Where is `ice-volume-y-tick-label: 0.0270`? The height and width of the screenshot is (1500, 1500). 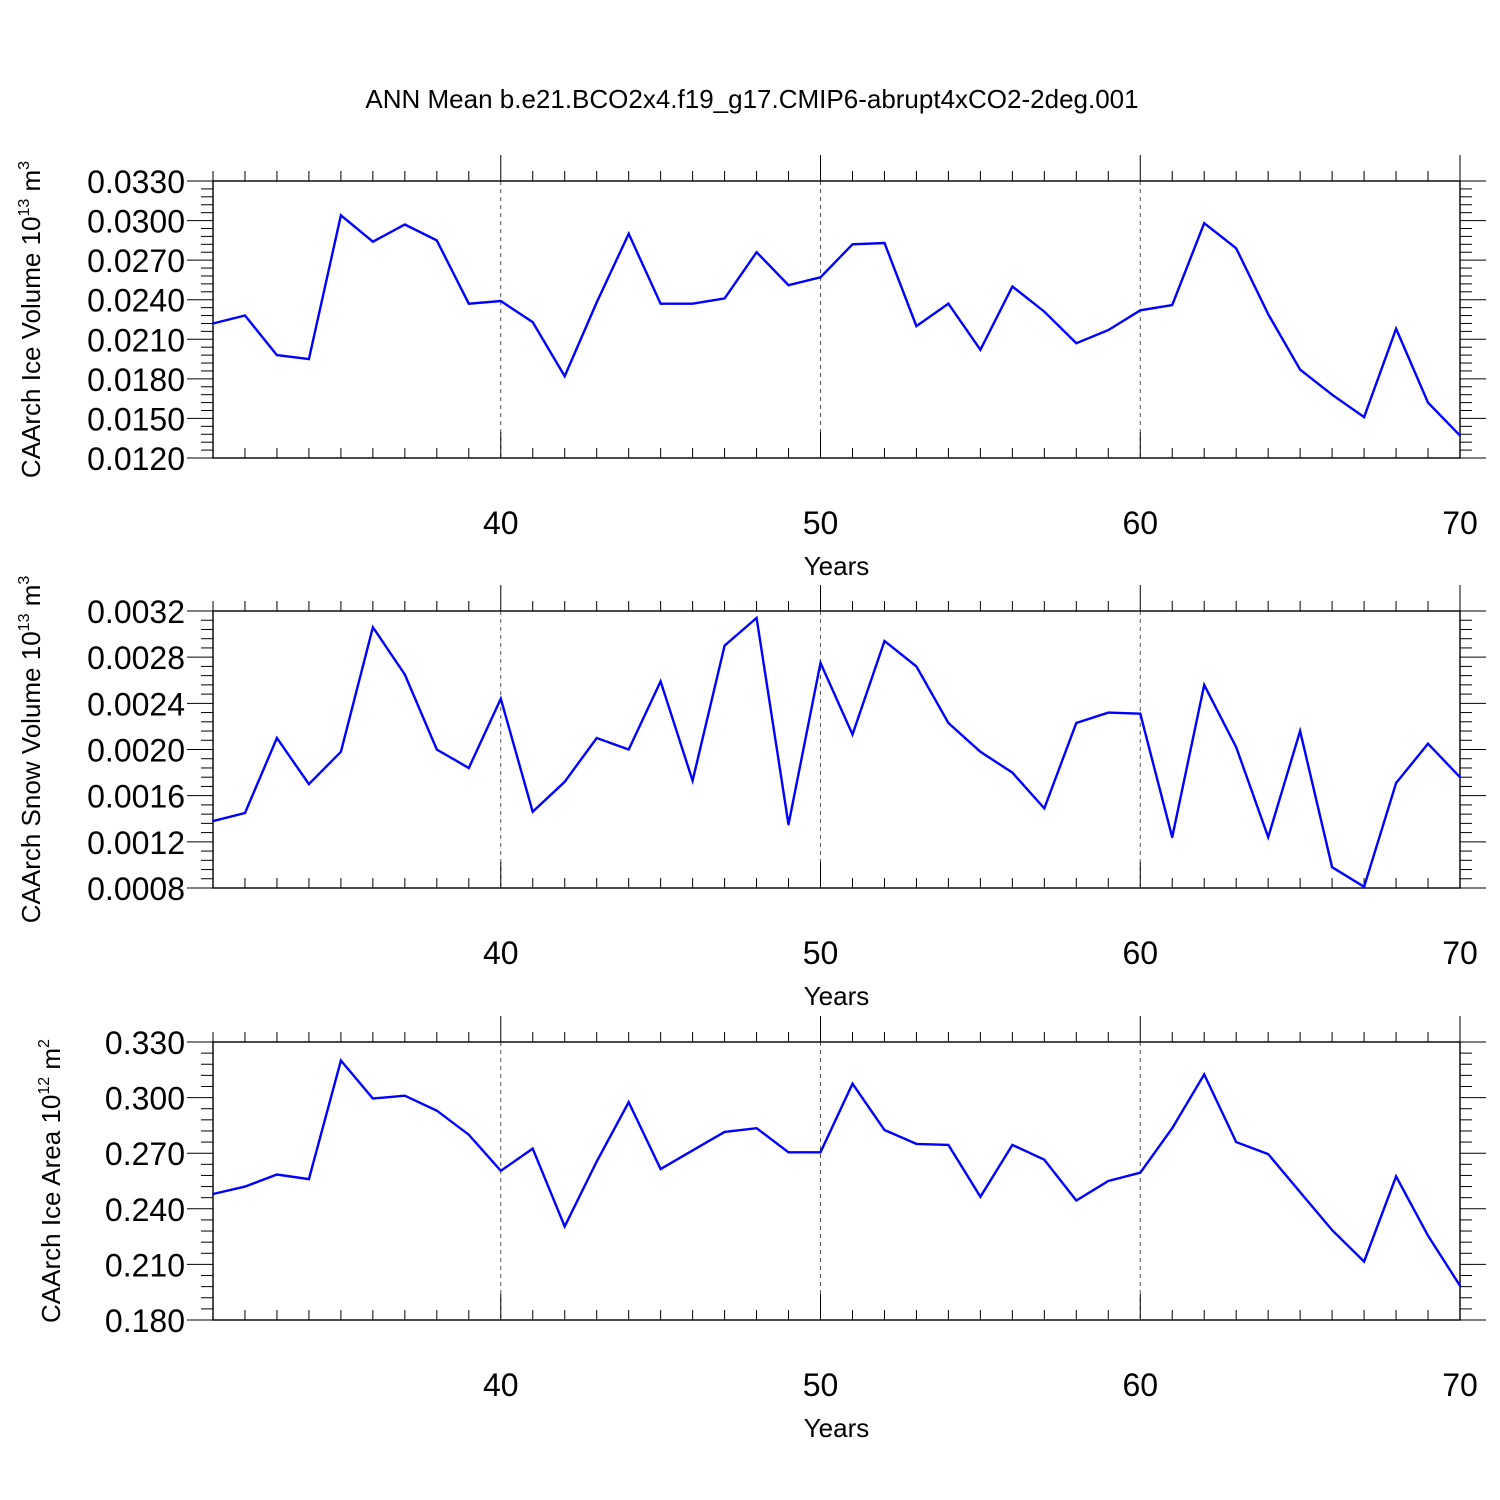 ice-volume-y-tick-label: 0.0270 is located at coordinates (136, 261).